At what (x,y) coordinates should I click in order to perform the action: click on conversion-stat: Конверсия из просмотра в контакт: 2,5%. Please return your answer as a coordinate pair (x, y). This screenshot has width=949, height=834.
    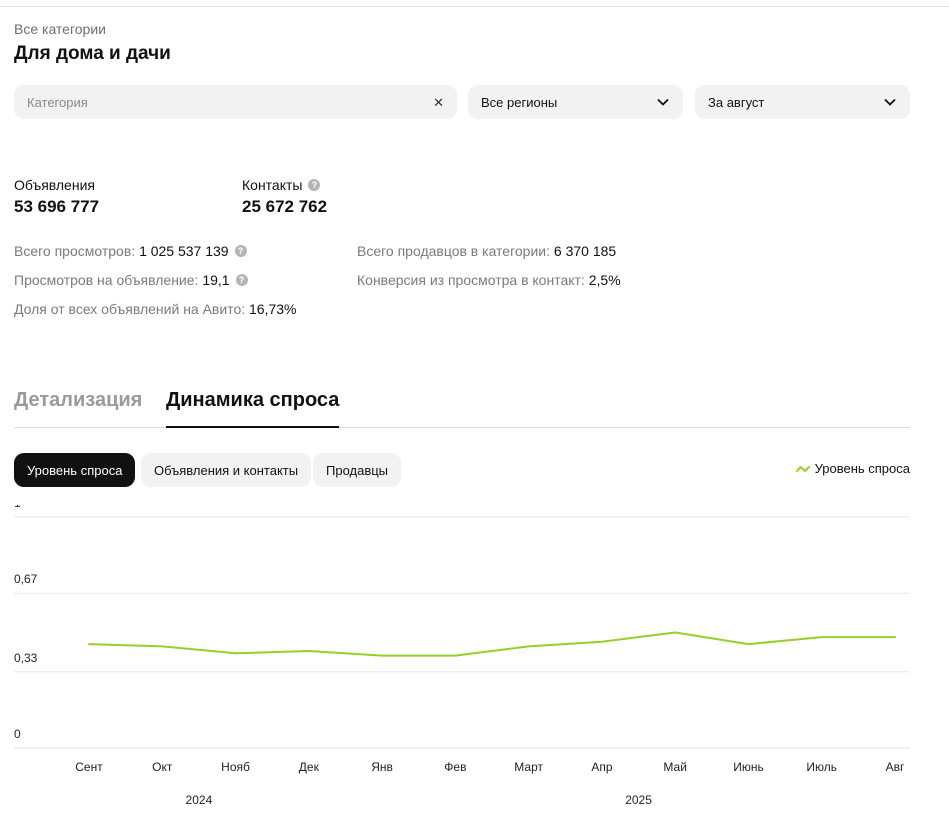
    Looking at the image, I should click on (489, 280).